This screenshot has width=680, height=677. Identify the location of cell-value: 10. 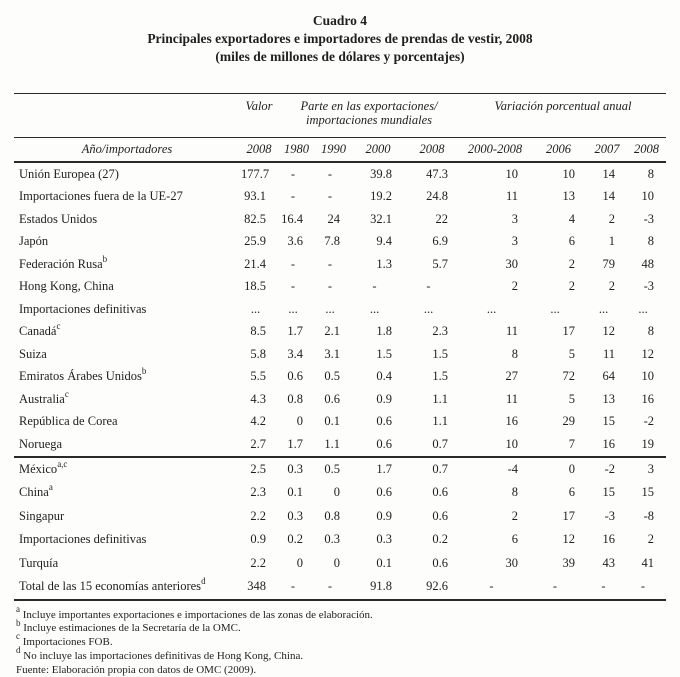
(646, 197).